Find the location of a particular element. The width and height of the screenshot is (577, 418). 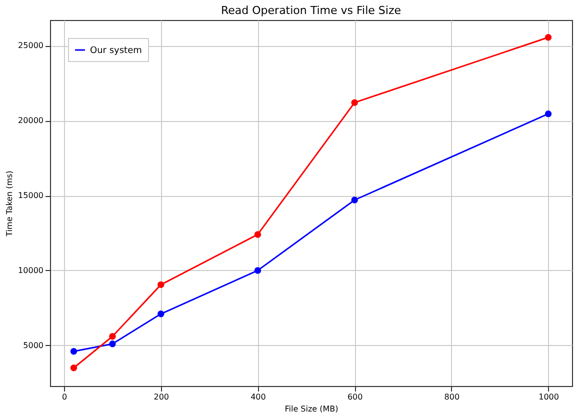

x-tick-label: 600 is located at coordinates (355, 397).